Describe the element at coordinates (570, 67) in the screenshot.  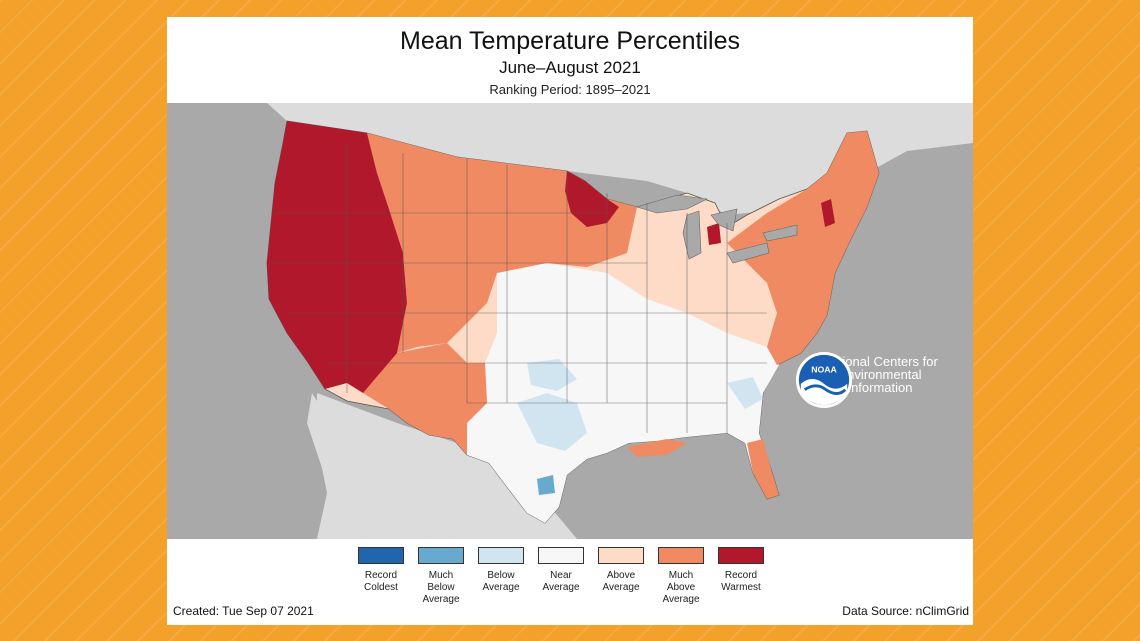
I see `map-subtitle: June–August 2021` at that location.